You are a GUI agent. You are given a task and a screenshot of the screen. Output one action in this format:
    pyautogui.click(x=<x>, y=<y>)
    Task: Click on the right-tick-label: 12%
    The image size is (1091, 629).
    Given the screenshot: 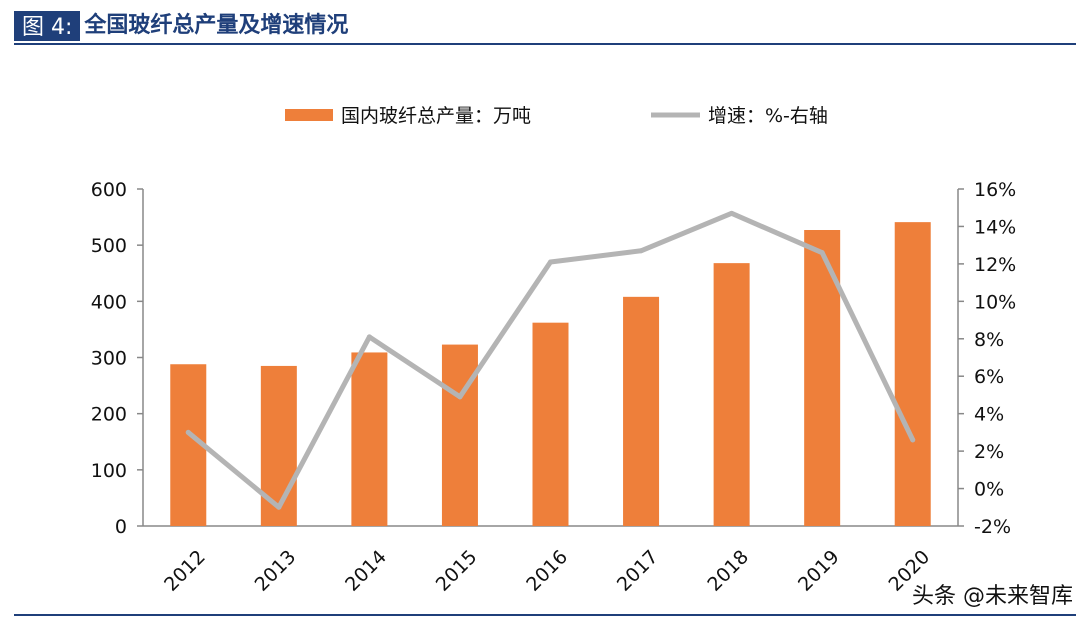 What is the action you would take?
    pyautogui.click(x=995, y=265)
    